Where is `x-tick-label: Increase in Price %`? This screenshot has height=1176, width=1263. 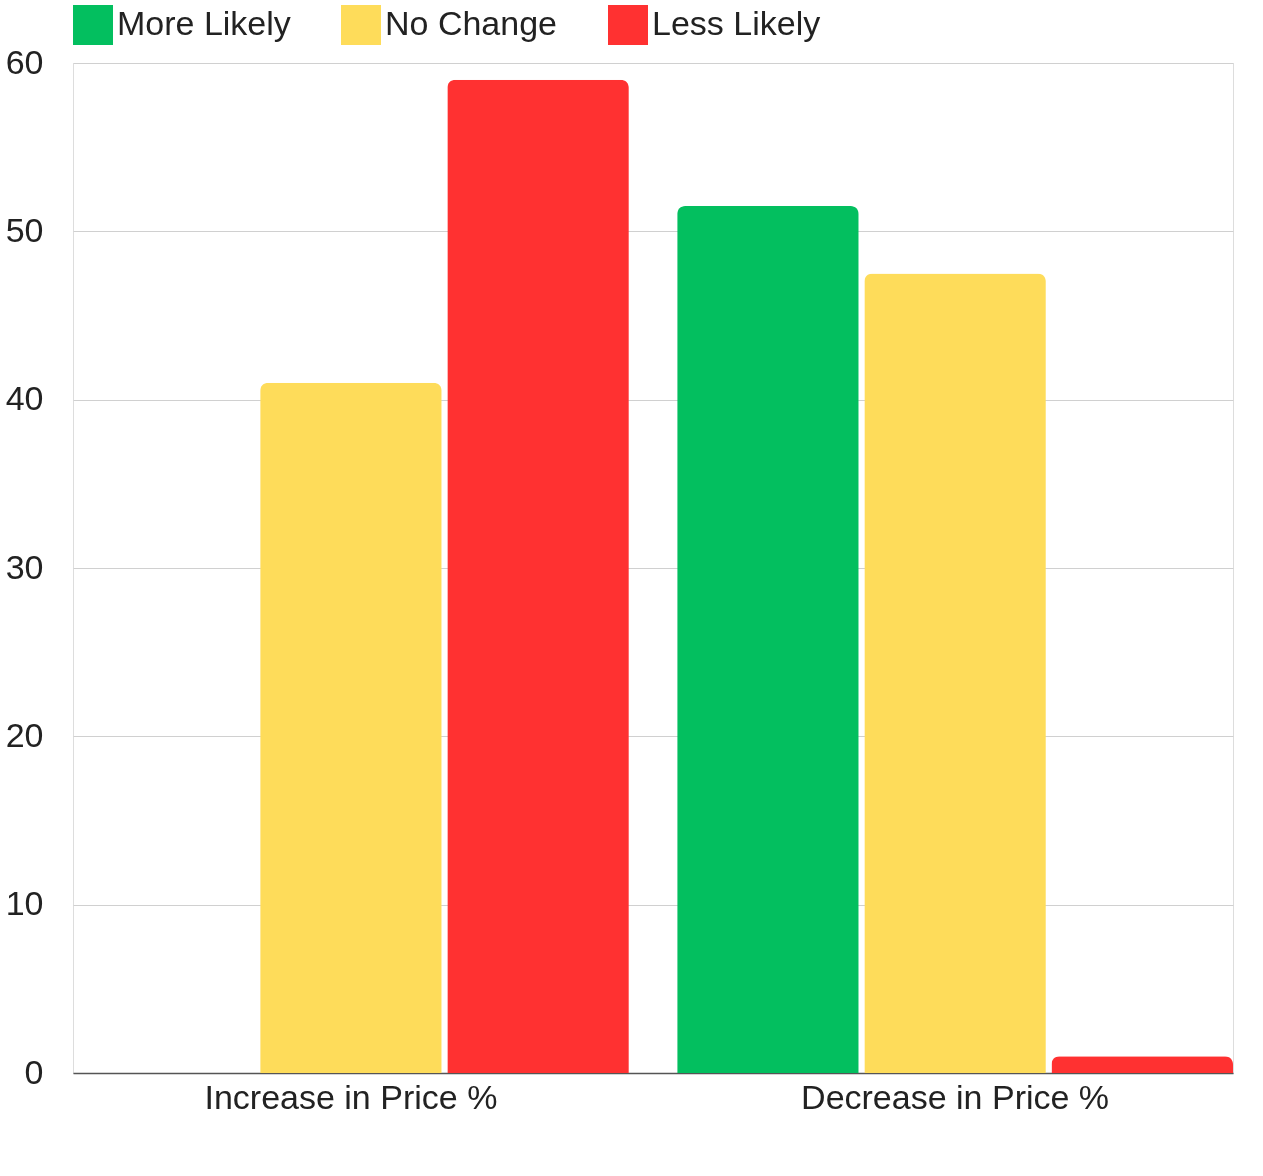
x-tick-label: Increase in Price % is located at coordinates (351, 1096).